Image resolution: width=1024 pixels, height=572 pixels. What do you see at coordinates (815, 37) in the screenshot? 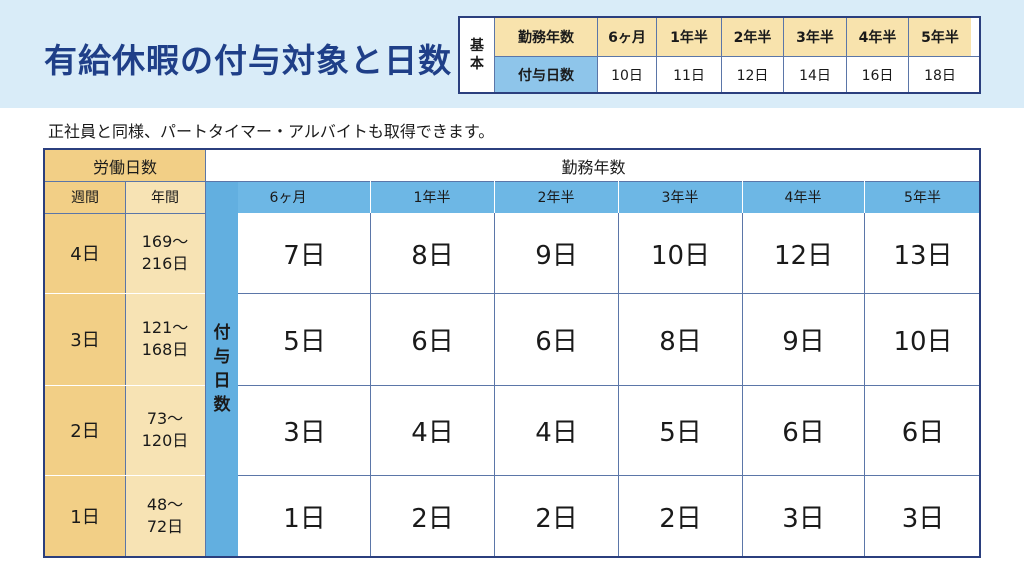
I see `basic-year-header: 3年半` at bounding box center [815, 37].